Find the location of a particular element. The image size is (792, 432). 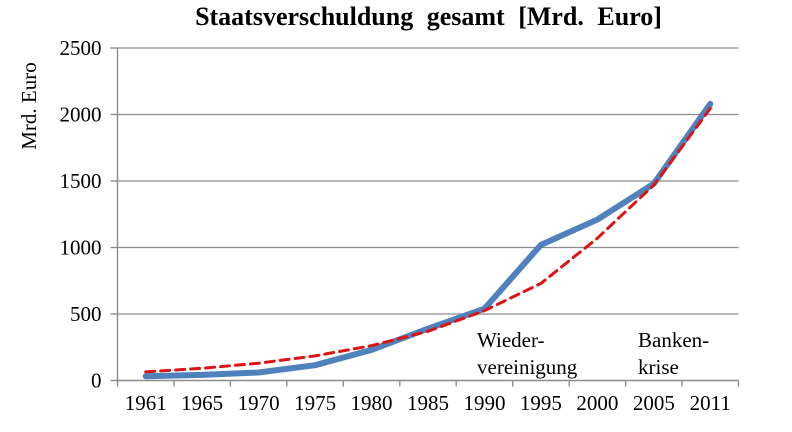

x-tick-label-2000: 2000 is located at coordinates (597, 403).